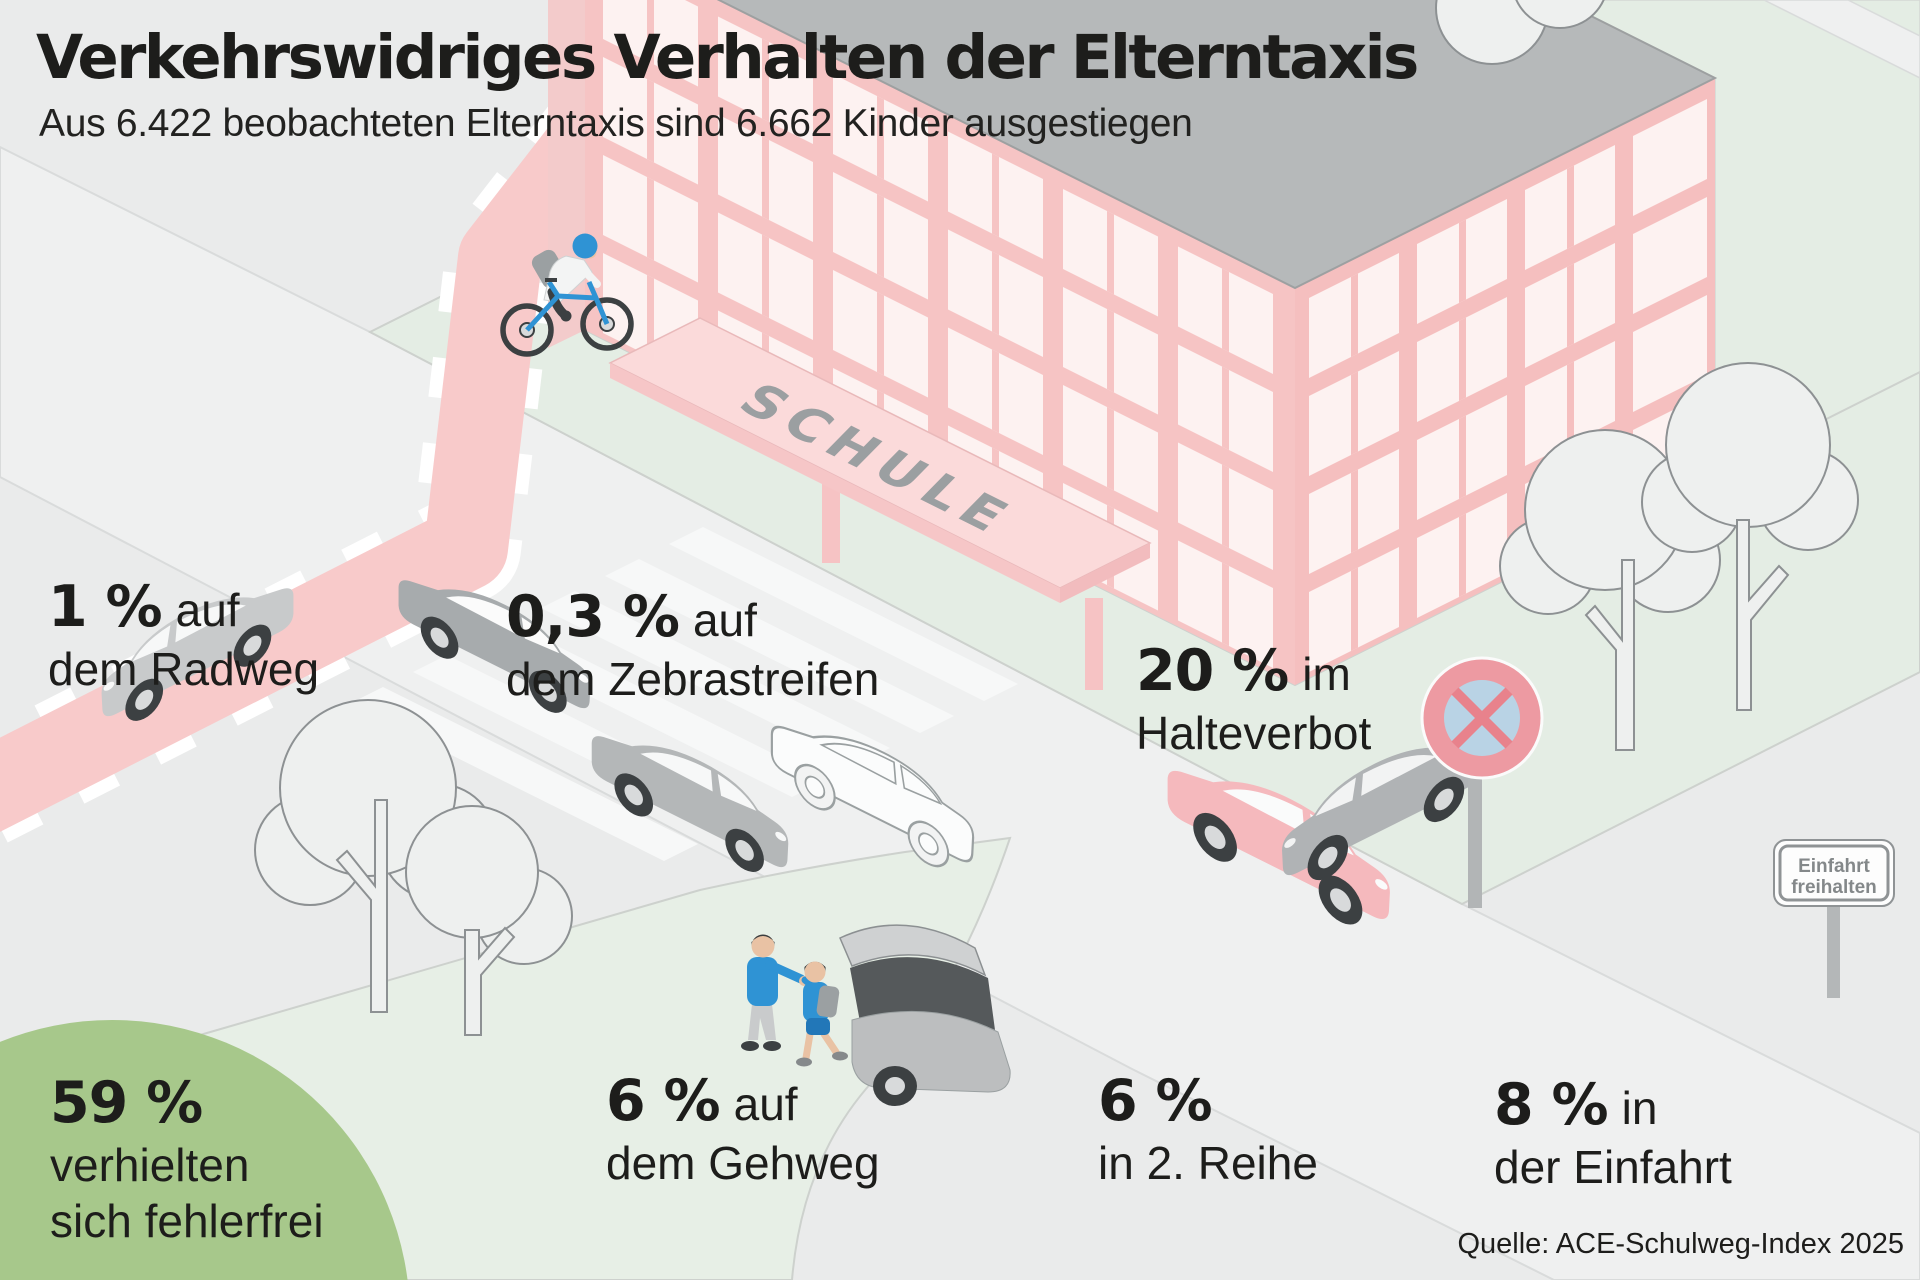 Image resolution: width=1920 pixels, height=1280 pixels. Describe the element at coordinates (1217, 145) in the screenshot. I see `school-roof` at that location.